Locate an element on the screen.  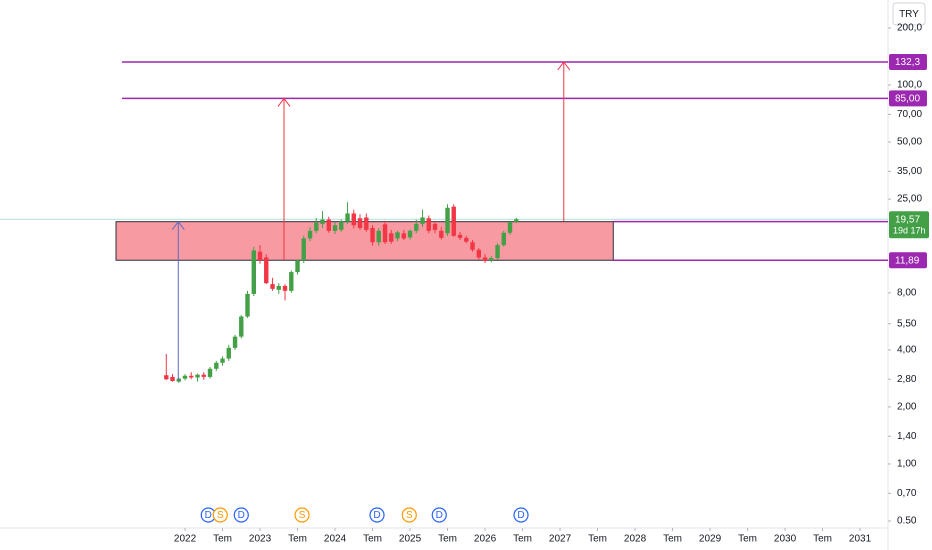
y-tick-label: 0.50 is located at coordinates (907, 521).